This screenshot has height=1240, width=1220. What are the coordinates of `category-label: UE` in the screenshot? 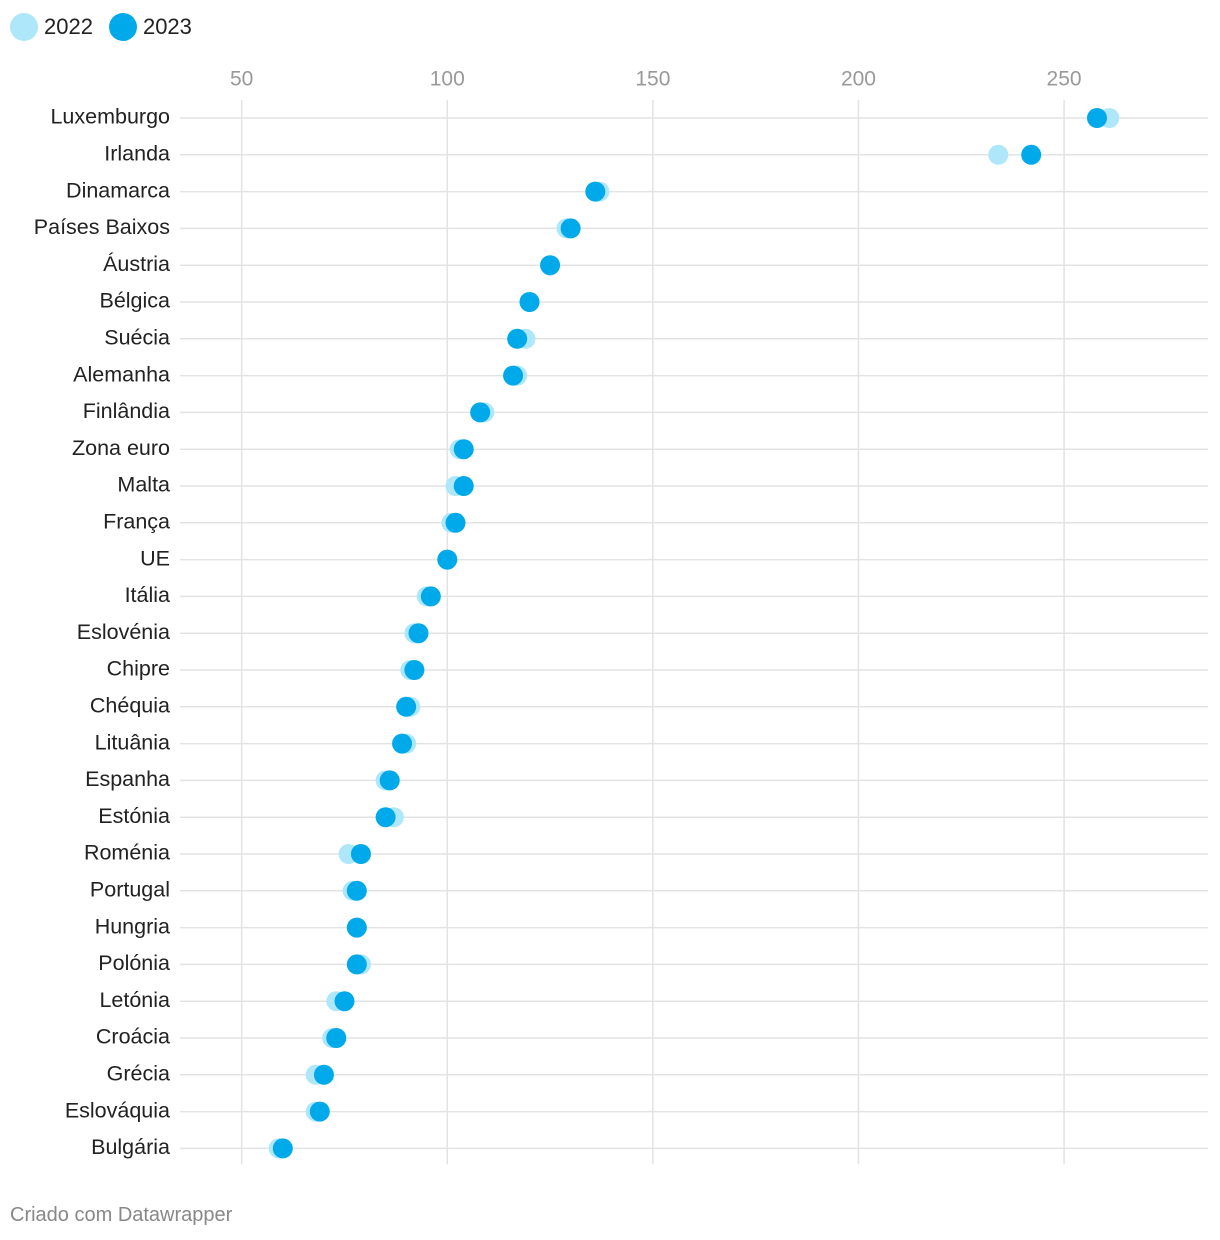 It's located at (155, 558).